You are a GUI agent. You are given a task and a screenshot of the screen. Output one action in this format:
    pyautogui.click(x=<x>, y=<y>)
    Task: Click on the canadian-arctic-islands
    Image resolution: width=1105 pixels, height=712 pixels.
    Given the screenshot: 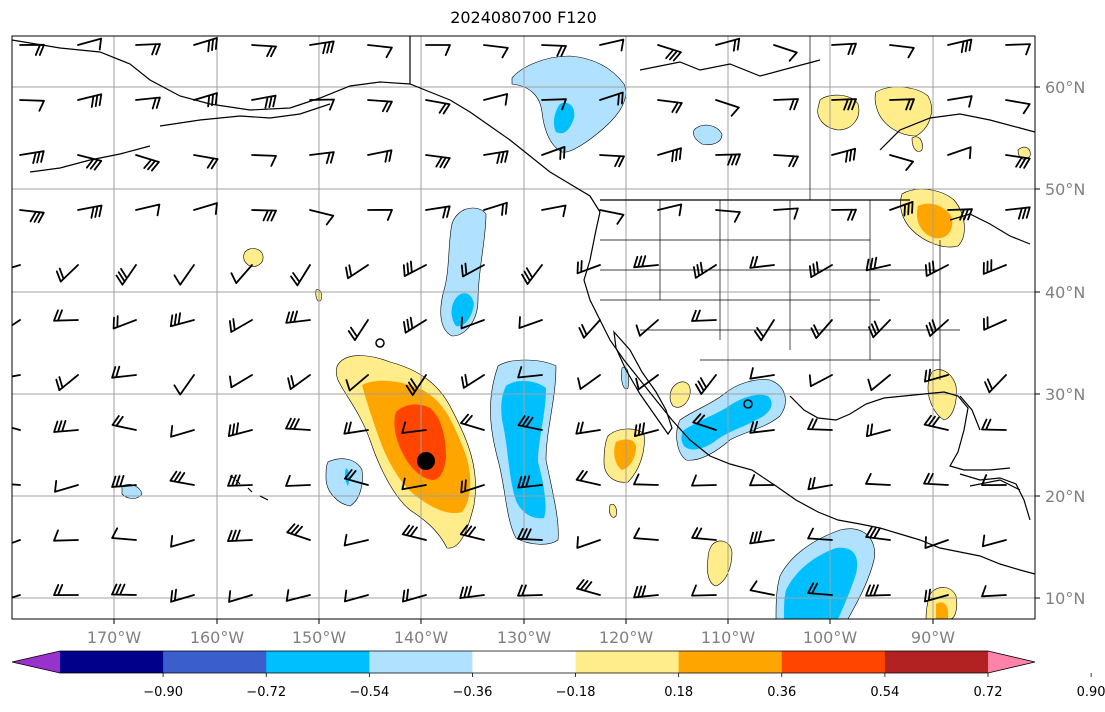 What is the action you would take?
    pyautogui.click(x=730, y=68)
    